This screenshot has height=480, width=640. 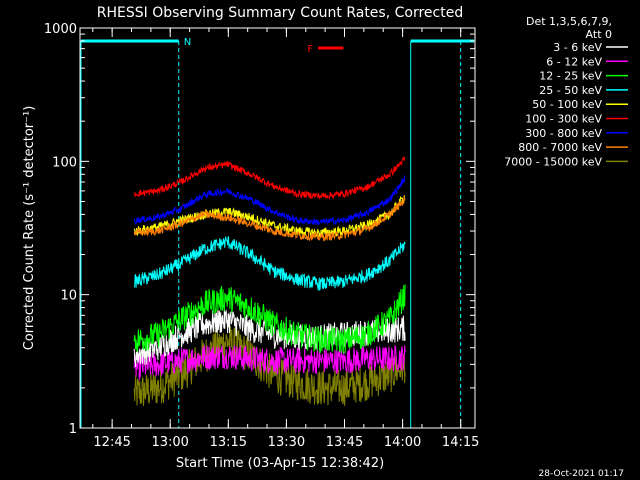 I want to click on x-tick-label: 13:00, so click(x=169, y=442).